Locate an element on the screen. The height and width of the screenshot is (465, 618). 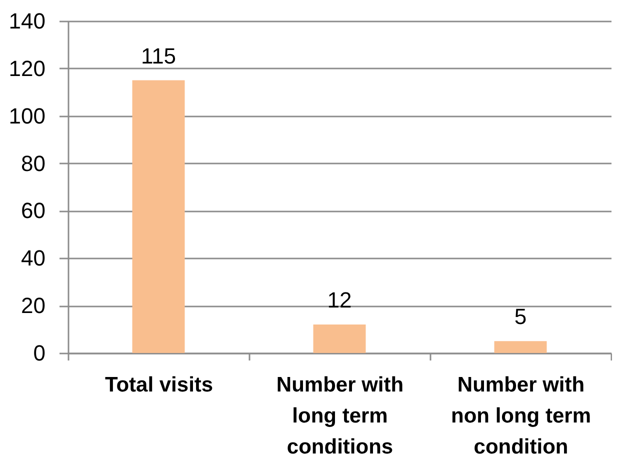
y-tick-label: 100 is located at coordinates (27, 115).